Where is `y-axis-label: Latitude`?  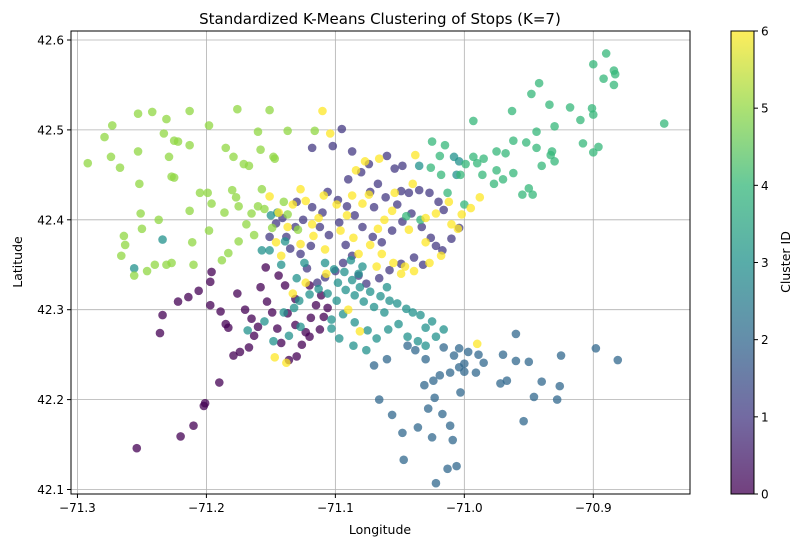 y-axis-label: Latitude is located at coordinates (17, 262).